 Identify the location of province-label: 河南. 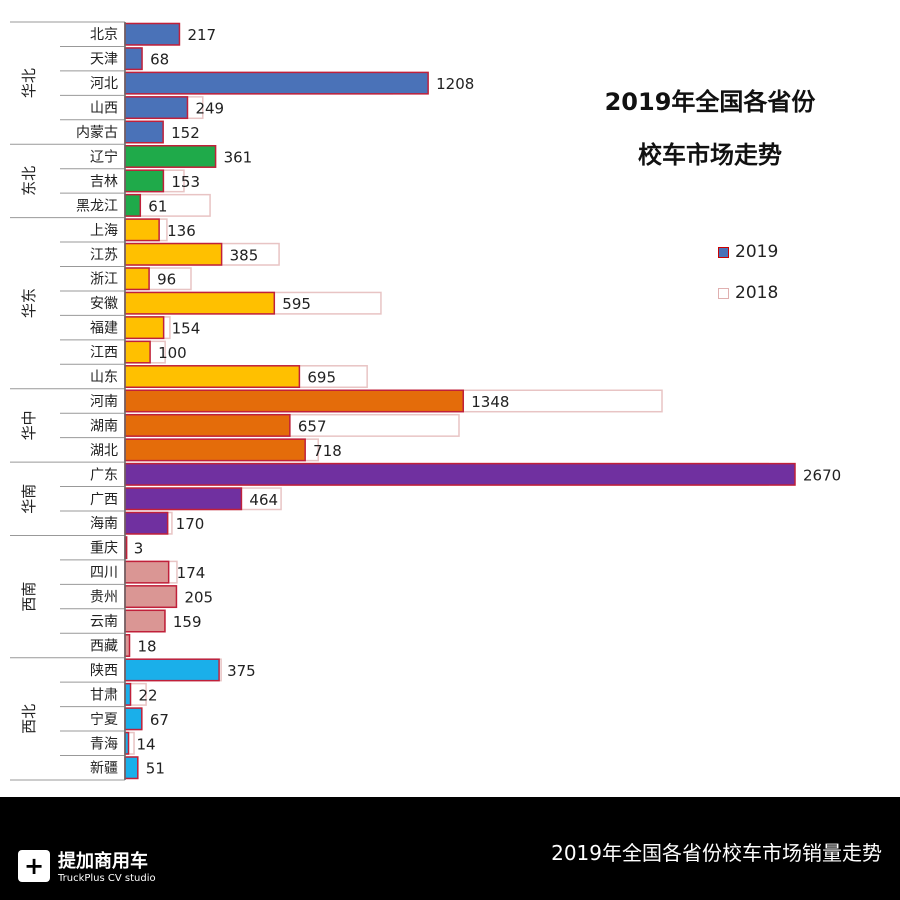
(104, 402).